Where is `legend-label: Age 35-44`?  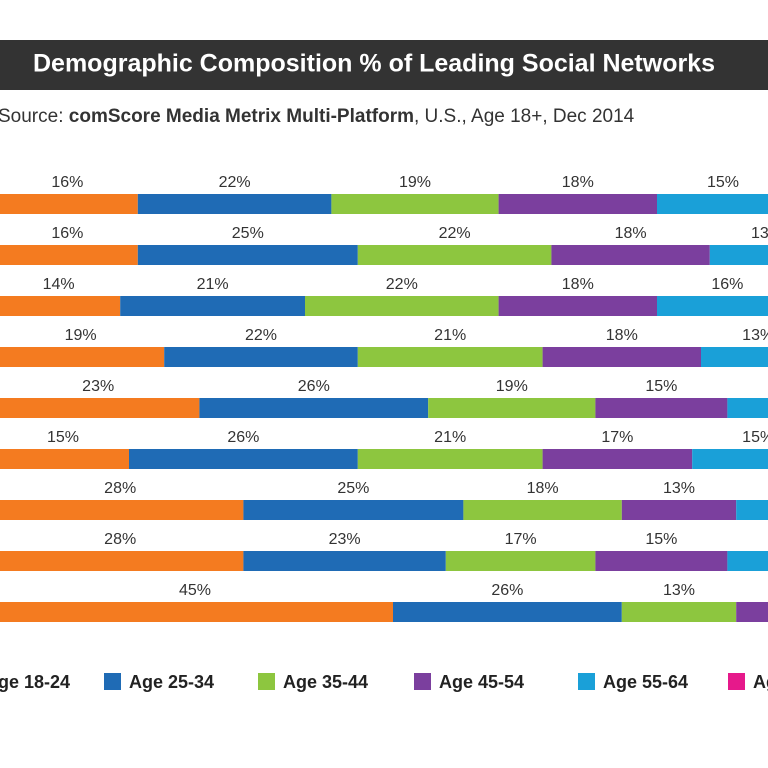
legend-label: Age 35-44 is located at coordinates (325, 682).